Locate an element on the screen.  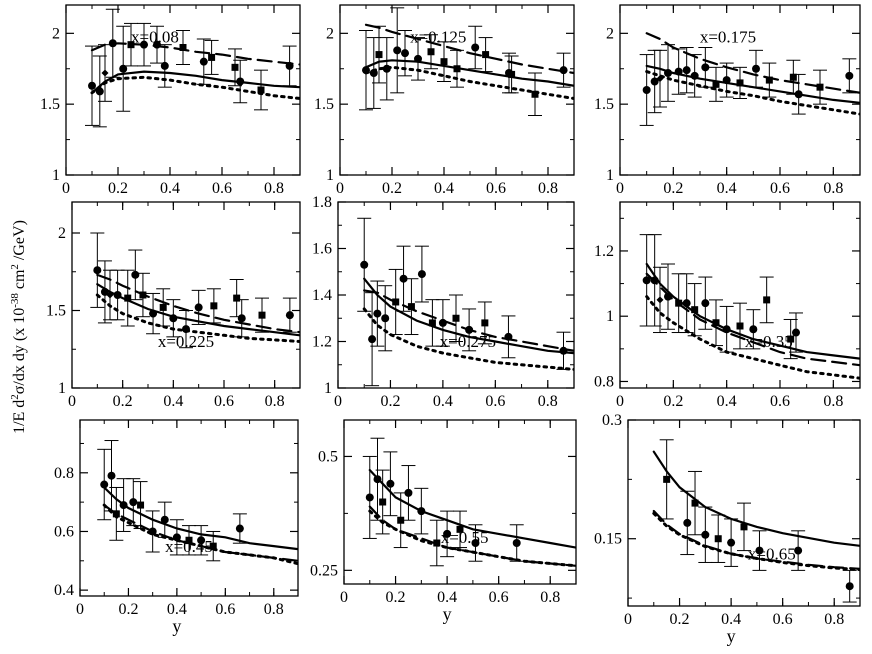
y-tick-label: 0.4 is located at coordinates (64, 590).